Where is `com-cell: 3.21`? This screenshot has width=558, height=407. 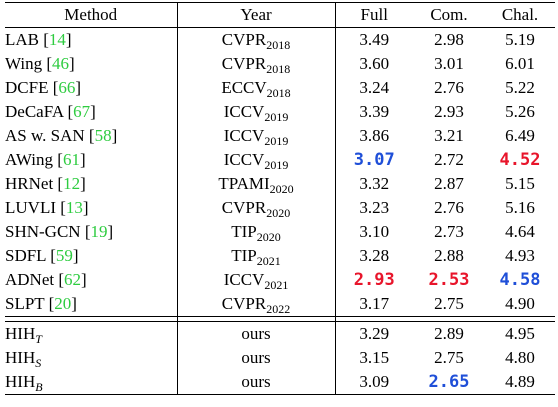
com-cell: 3.21 is located at coordinates (449, 135).